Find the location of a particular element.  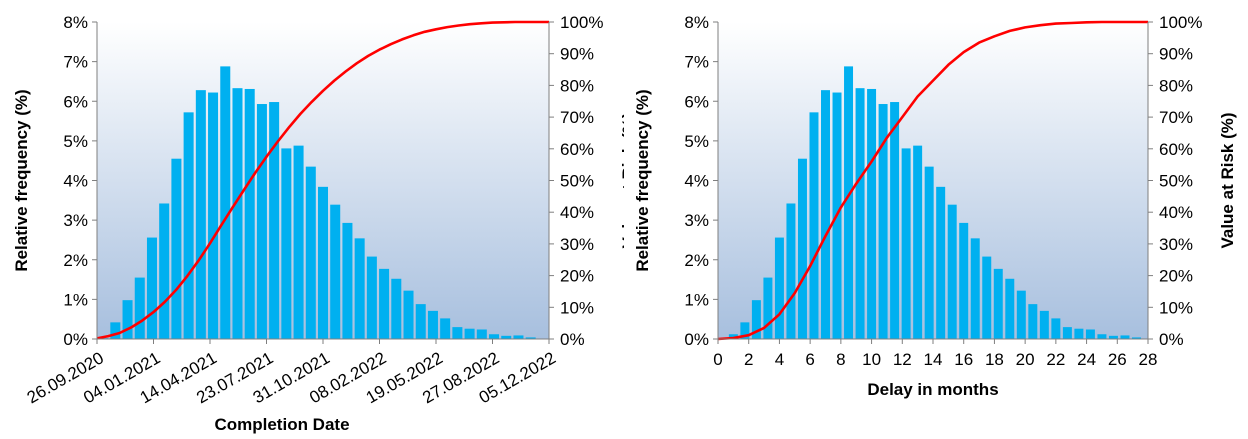

y2-tick-label: 80% is located at coordinates (1176, 85).